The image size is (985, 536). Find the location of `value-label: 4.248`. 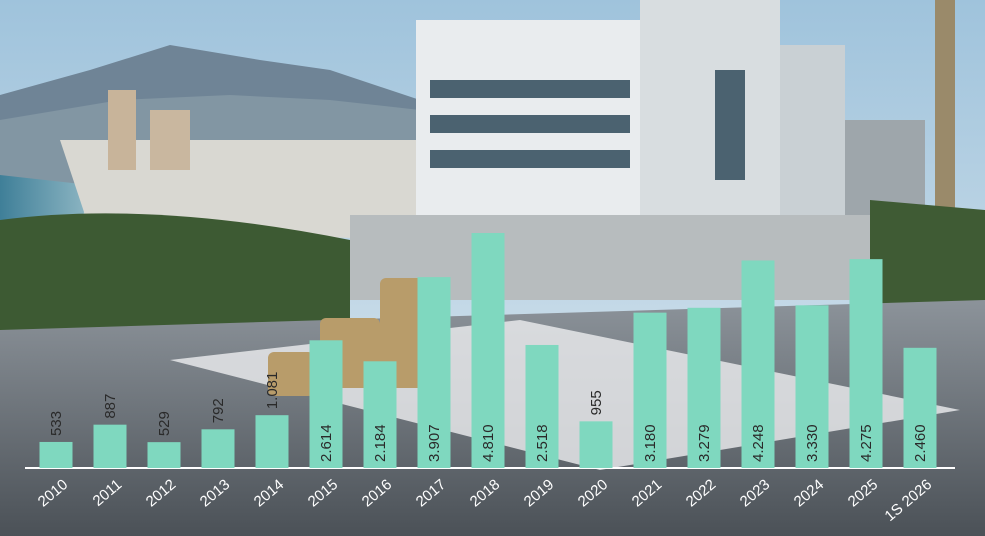

value-label: 4.248 is located at coordinates (758, 443).